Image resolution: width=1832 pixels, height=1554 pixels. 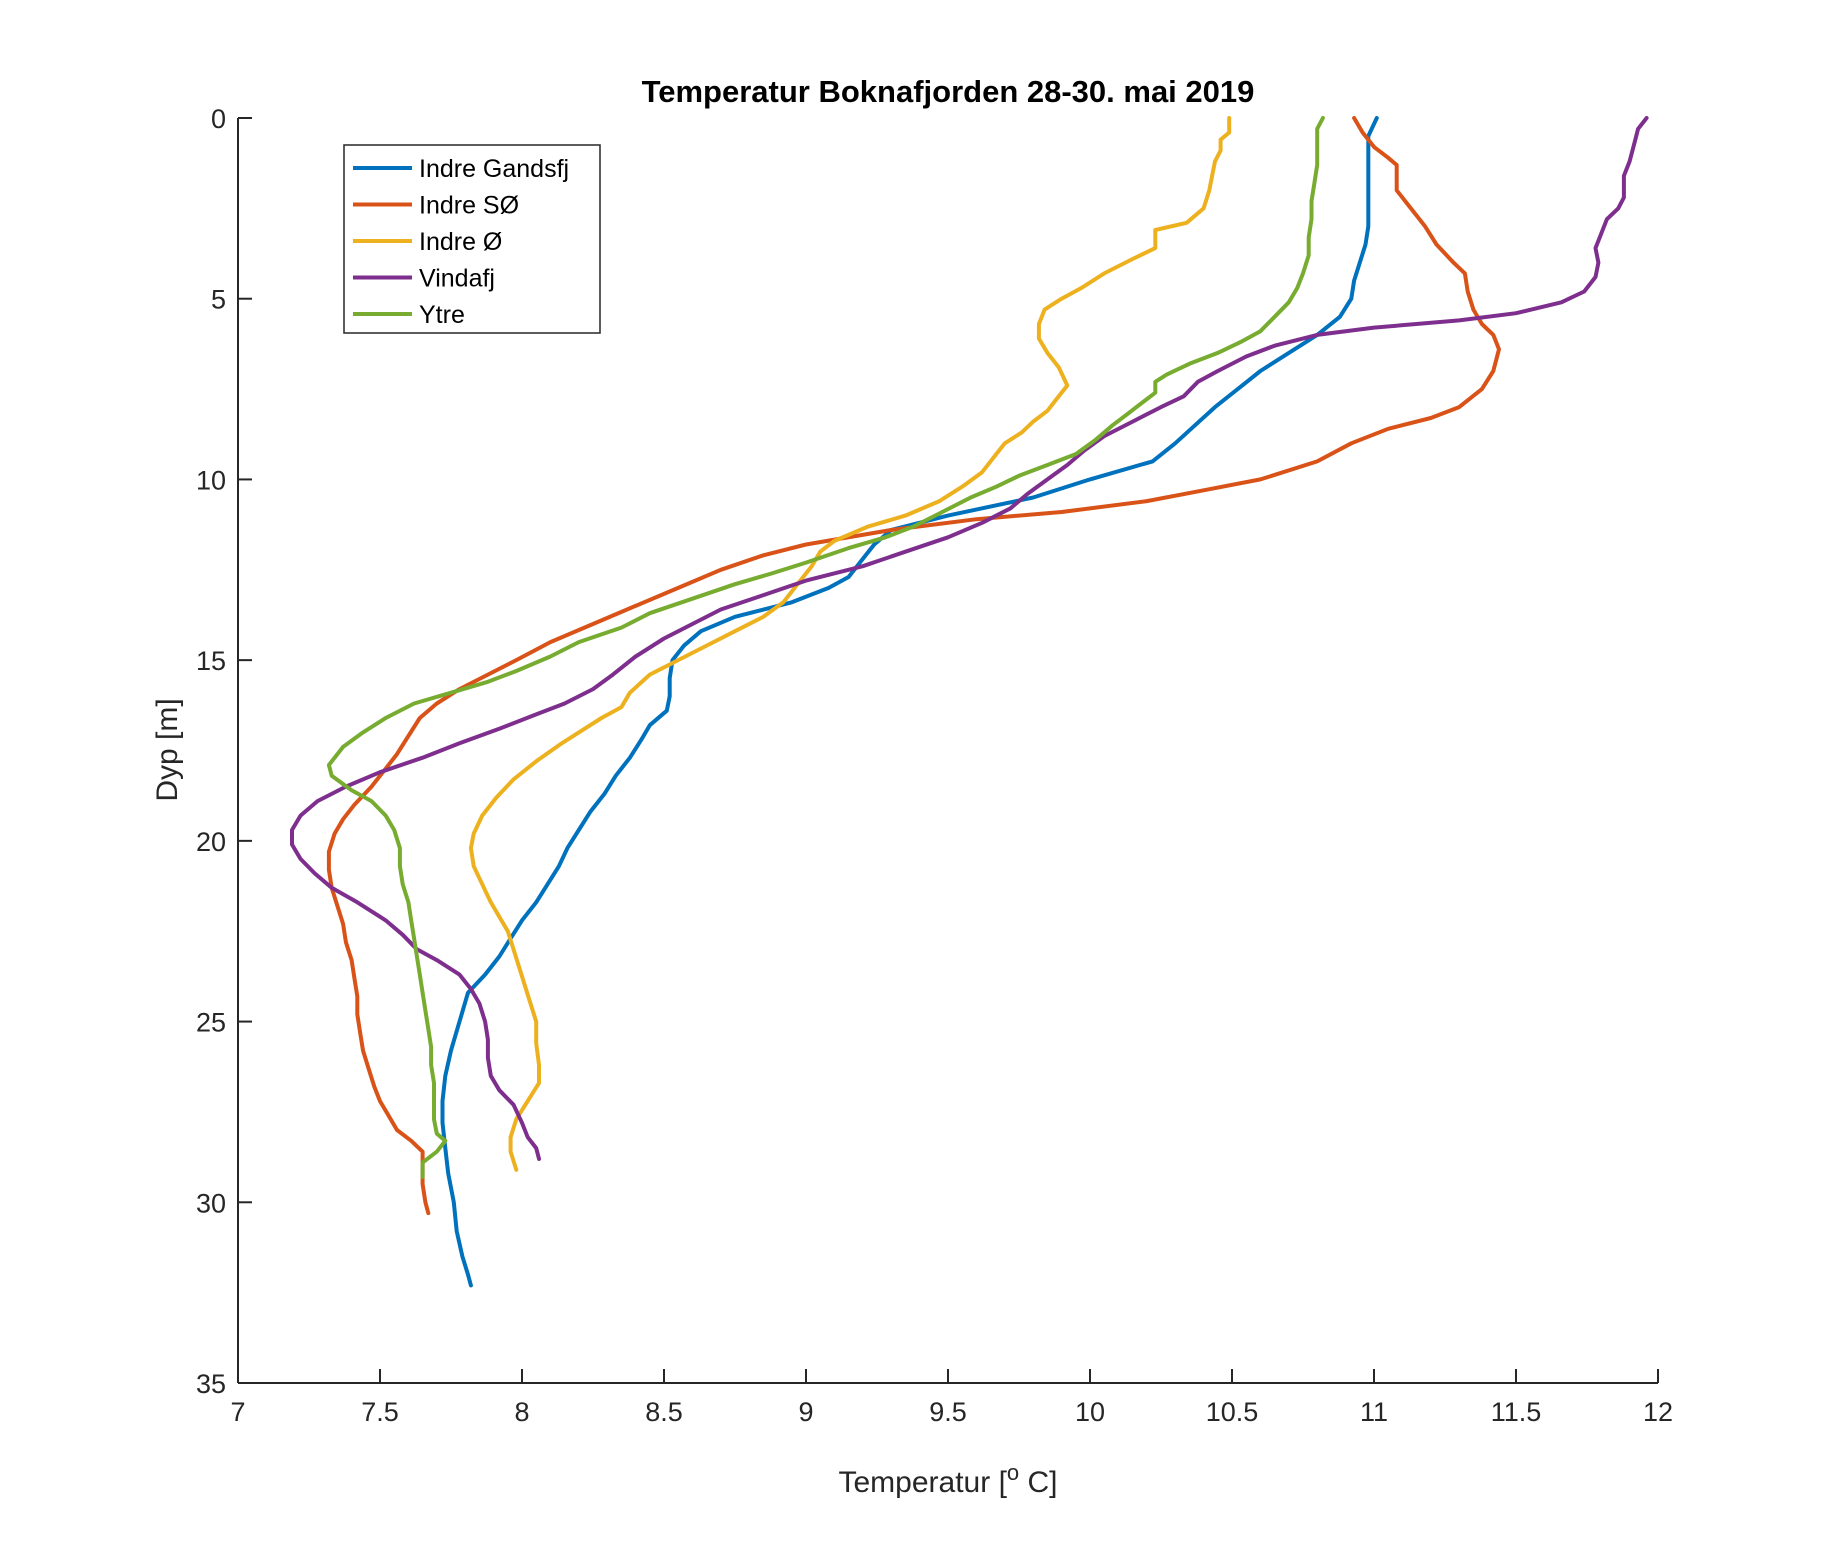 What do you see at coordinates (948, 1412) in the screenshot?
I see `x-tick-label: 9.5` at bounding box center [948, 1412].